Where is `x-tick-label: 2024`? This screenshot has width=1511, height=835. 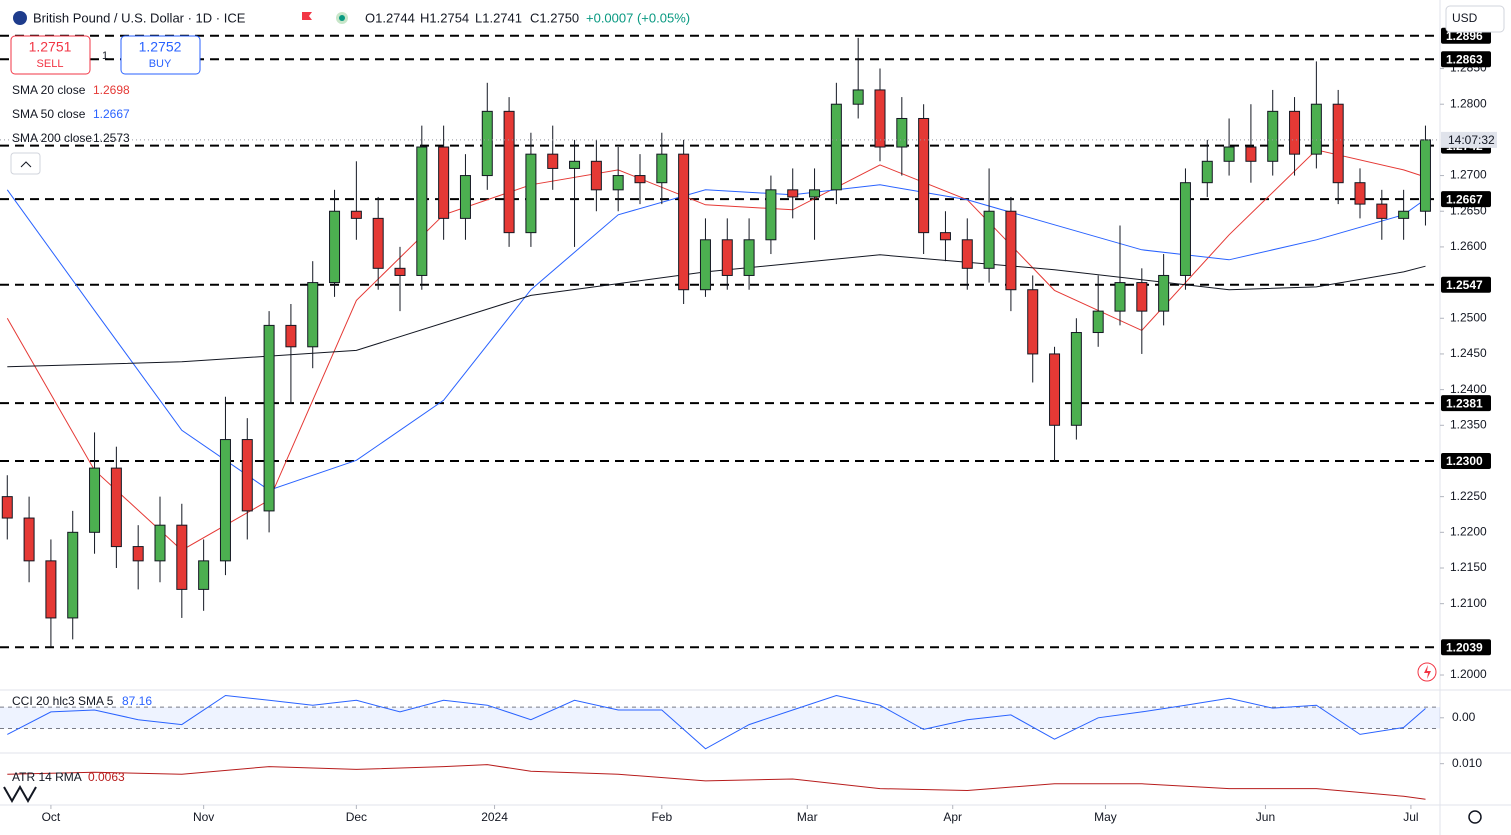
x-tick-label: 2024 is located at coordinates (494, 817).